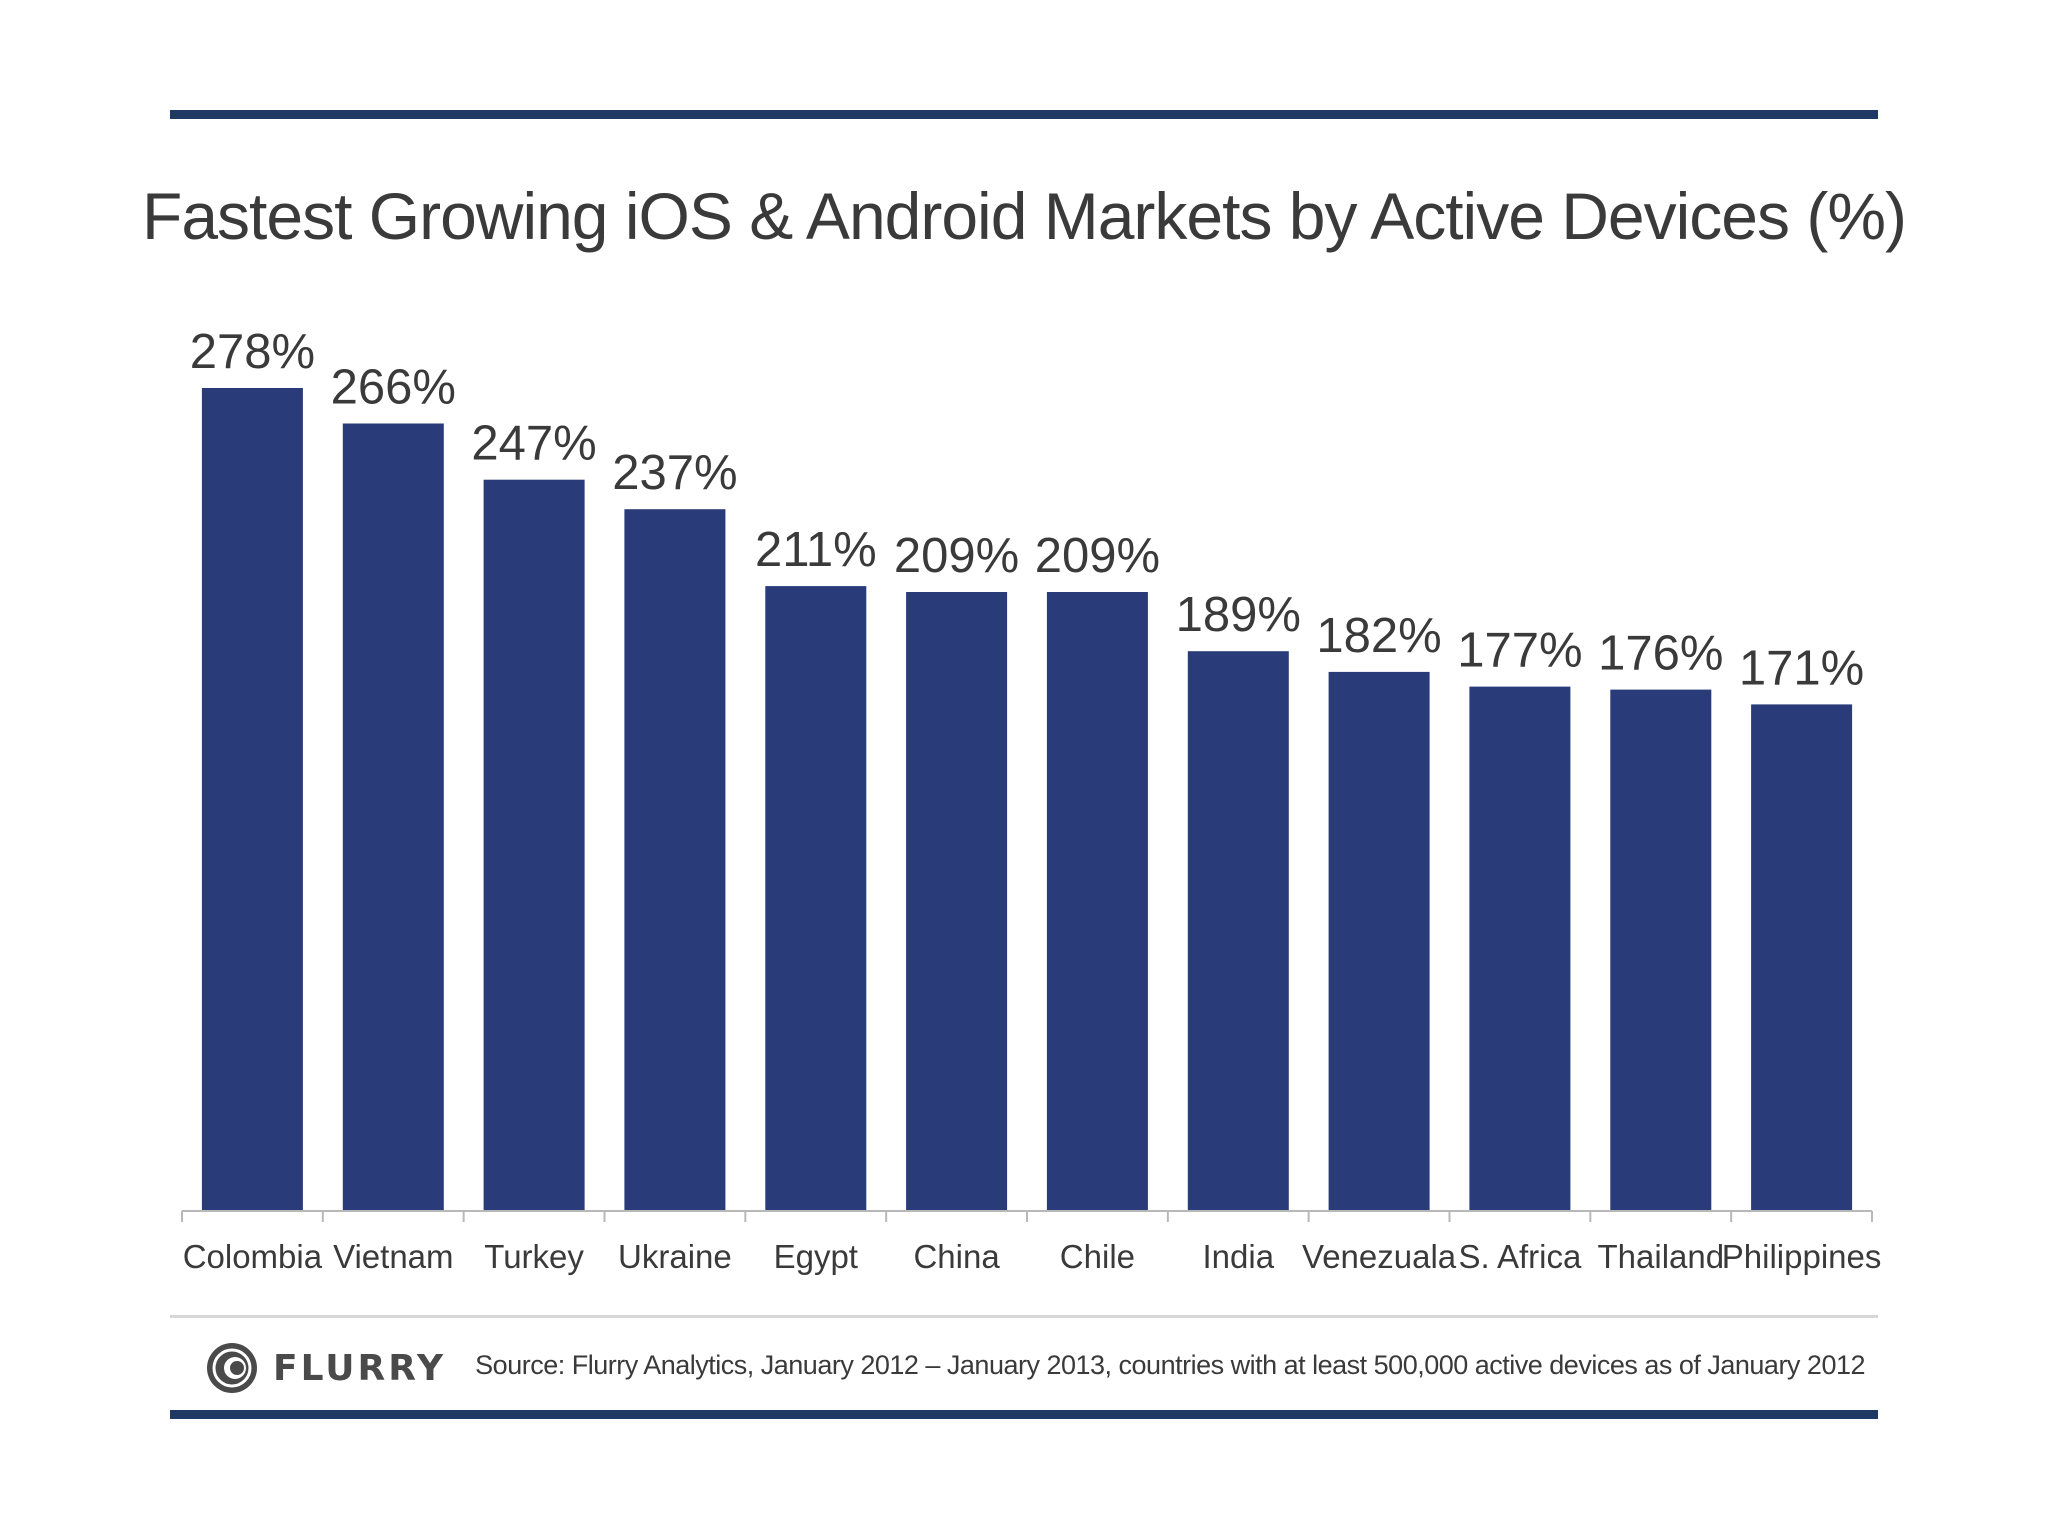 This screenshot has height=1536, width=2048. What do you see at coordinates (1378, 636) in the screenshot?
I see `value-label: 182%` at bounding box center [1378, 636].